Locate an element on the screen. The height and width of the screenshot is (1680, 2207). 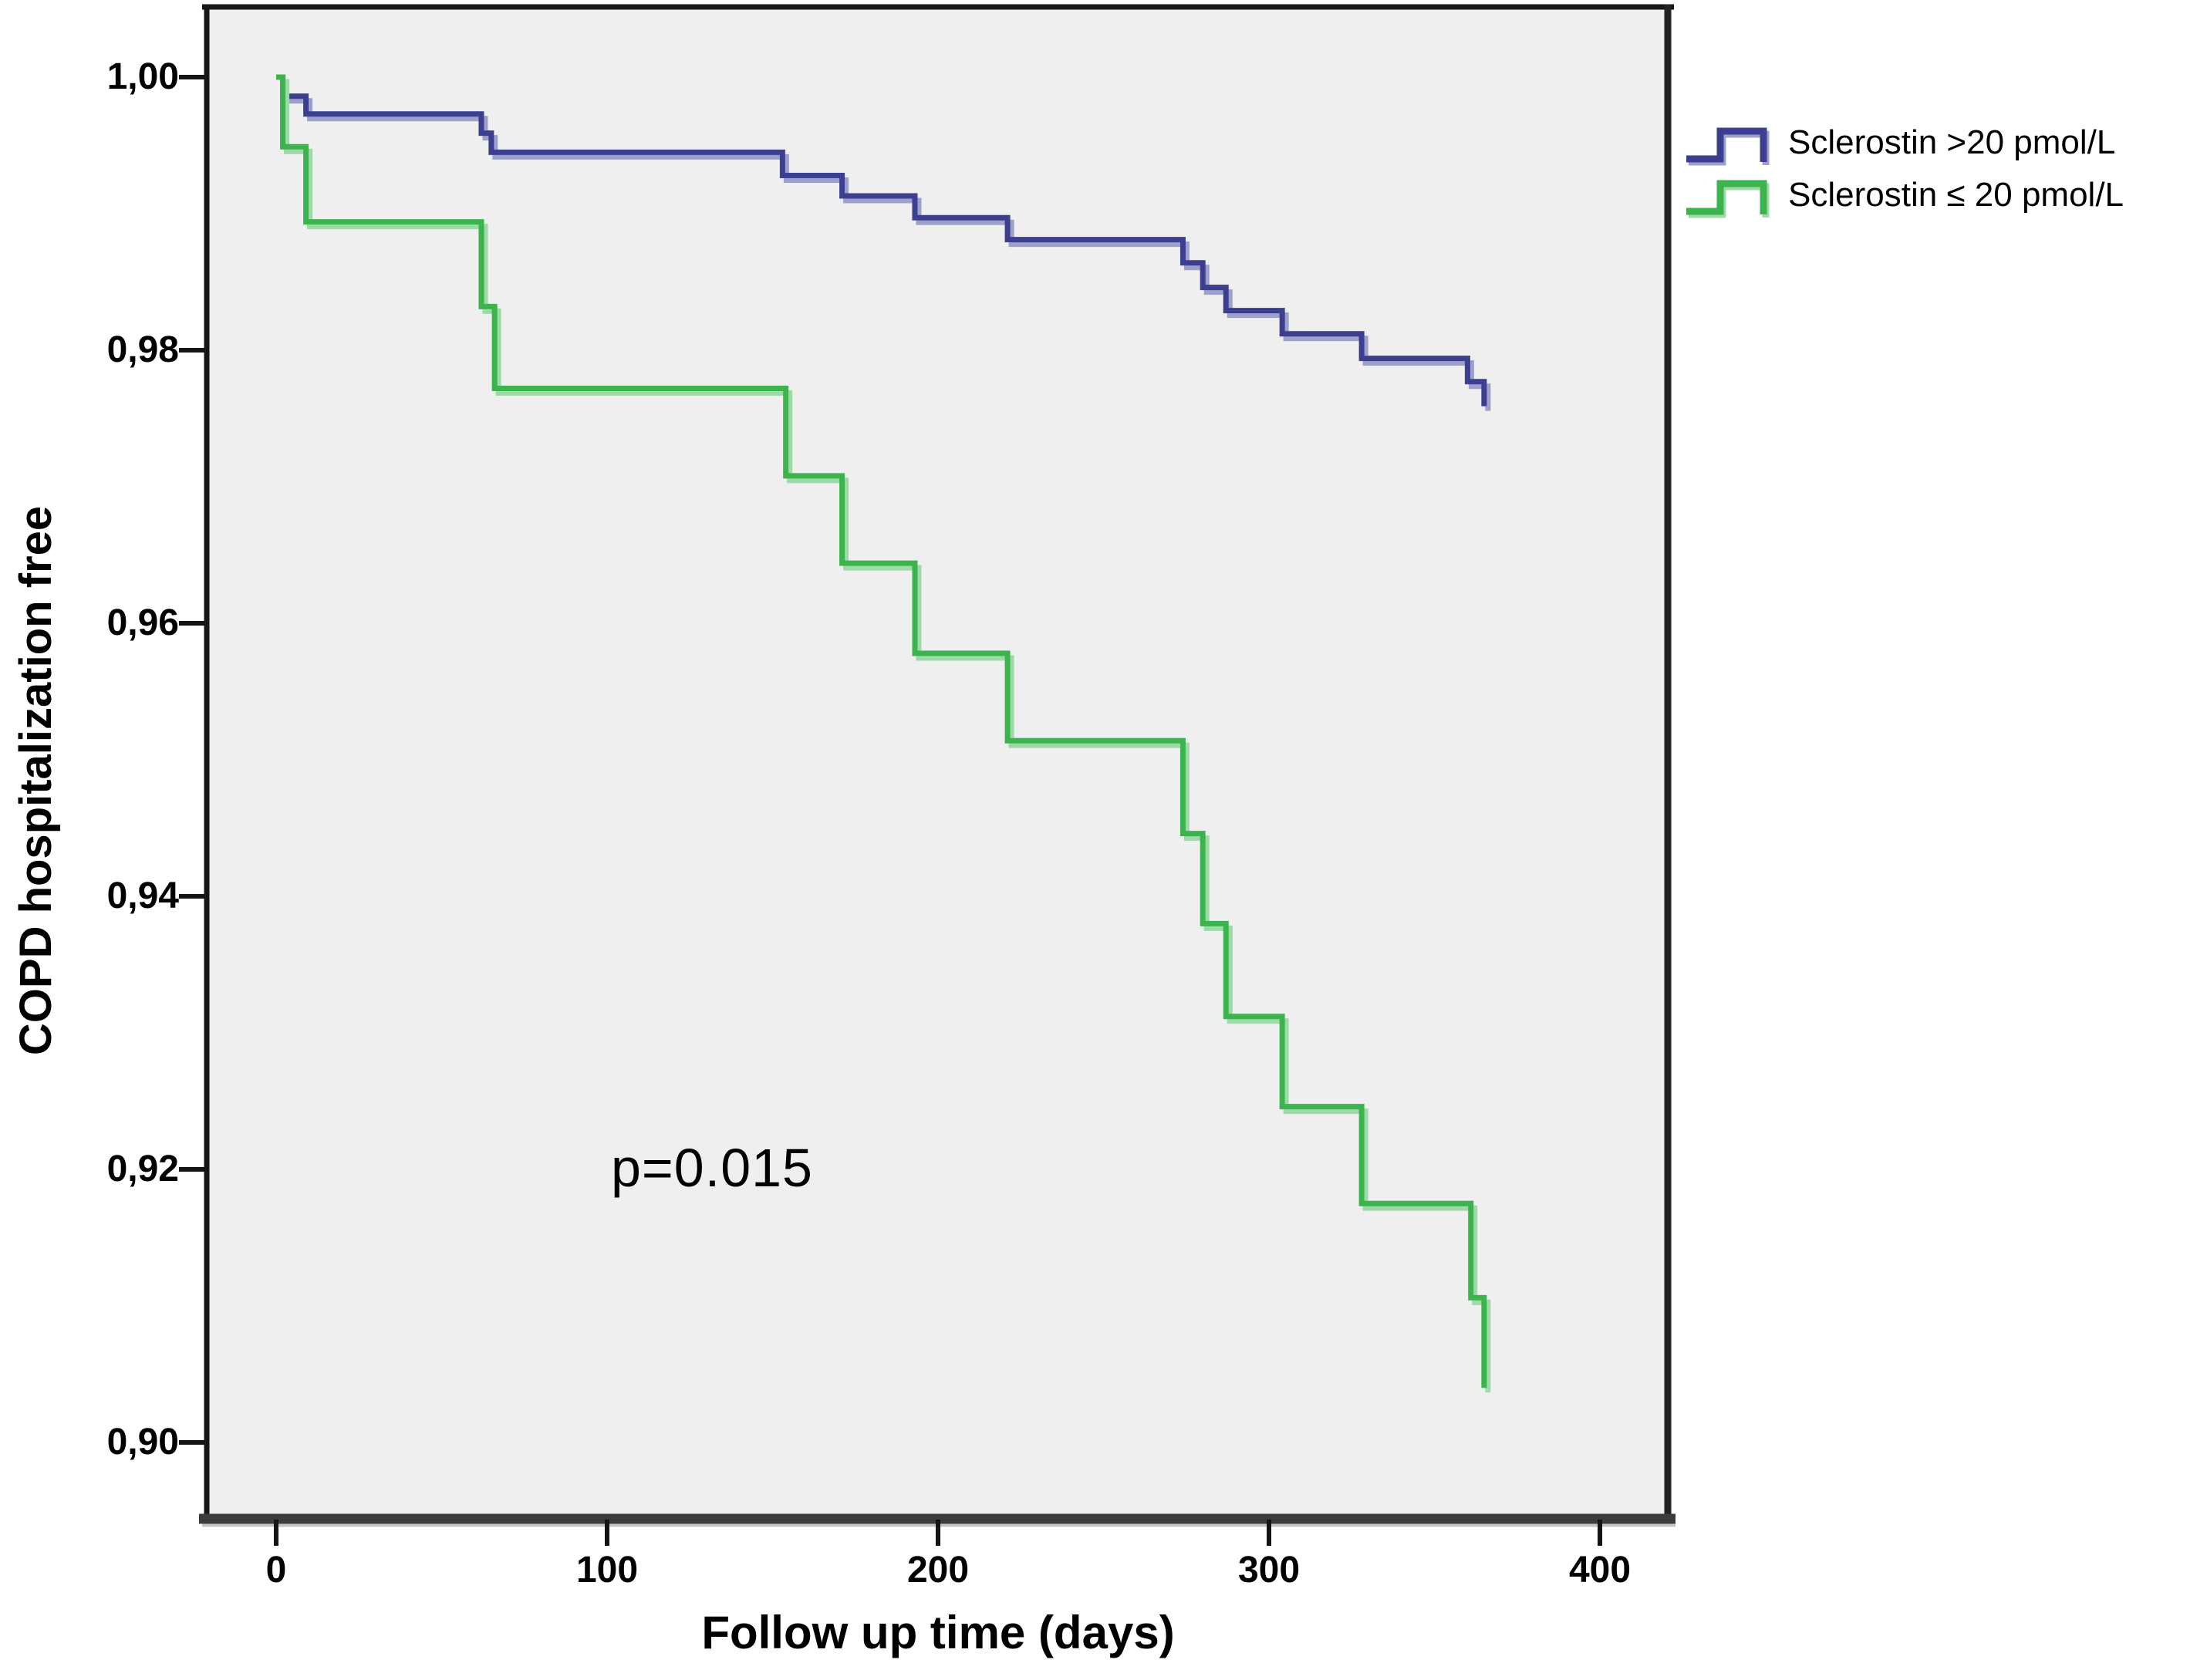
y-tick-label: 0,92 is located at coordinates (142, 1169).